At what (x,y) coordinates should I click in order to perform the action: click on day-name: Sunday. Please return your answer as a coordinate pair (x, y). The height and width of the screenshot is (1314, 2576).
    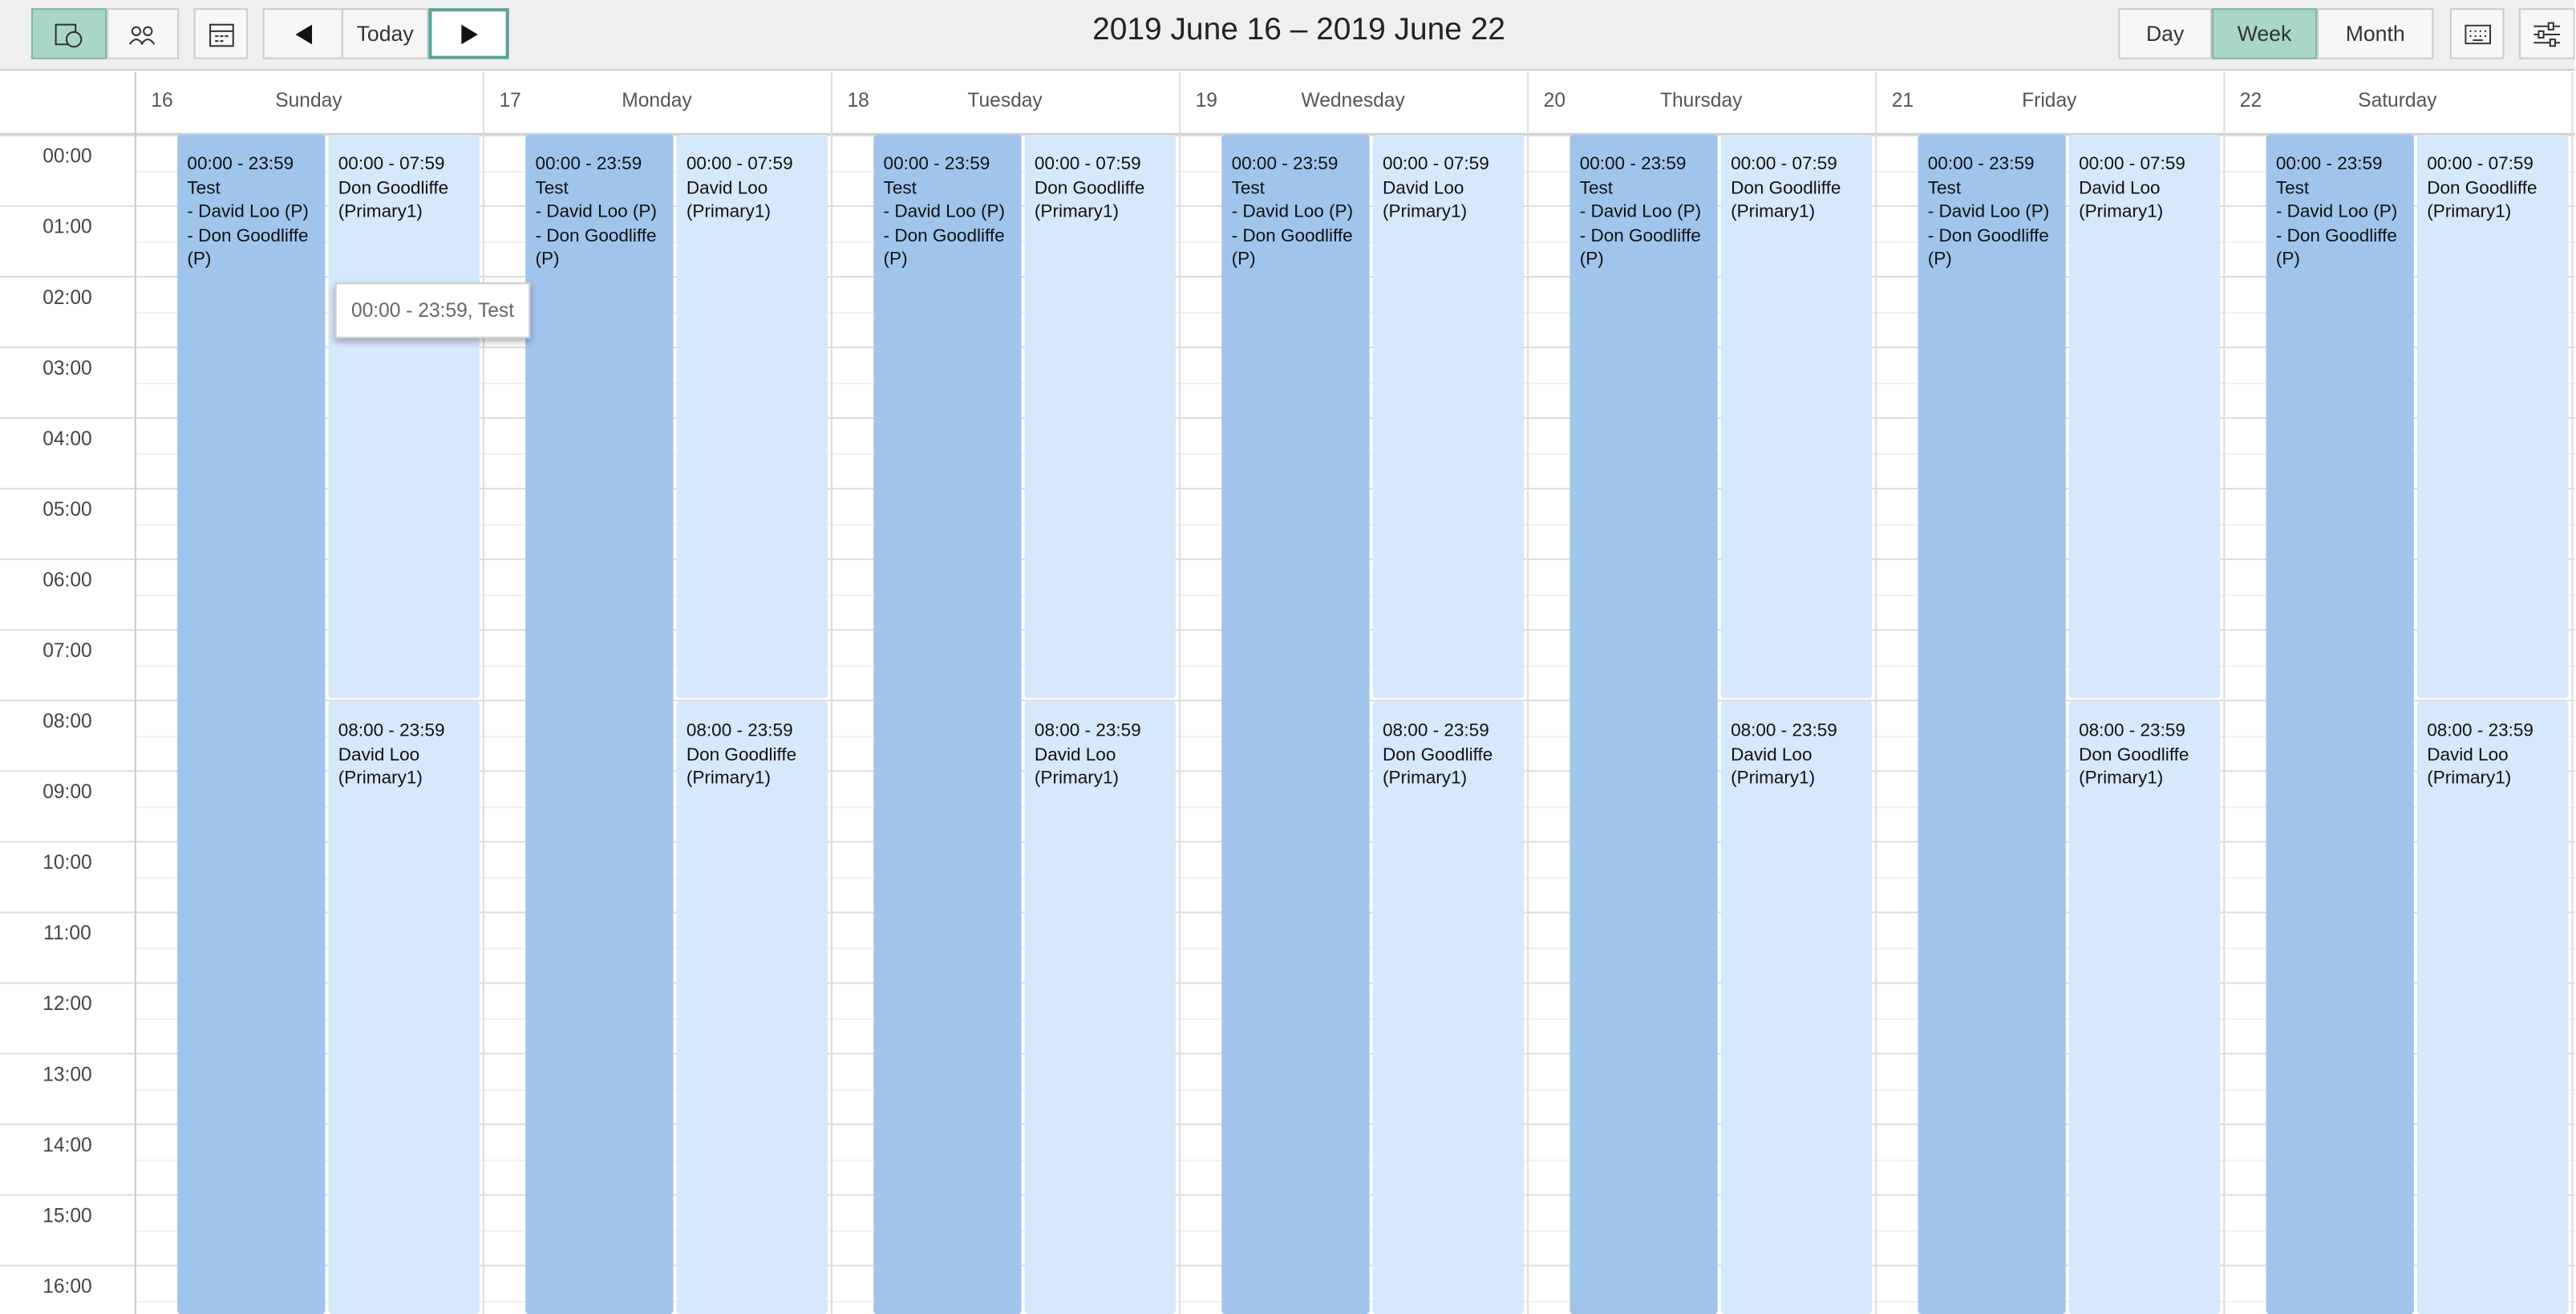
    Looking at the image, I should click on (308, 100).